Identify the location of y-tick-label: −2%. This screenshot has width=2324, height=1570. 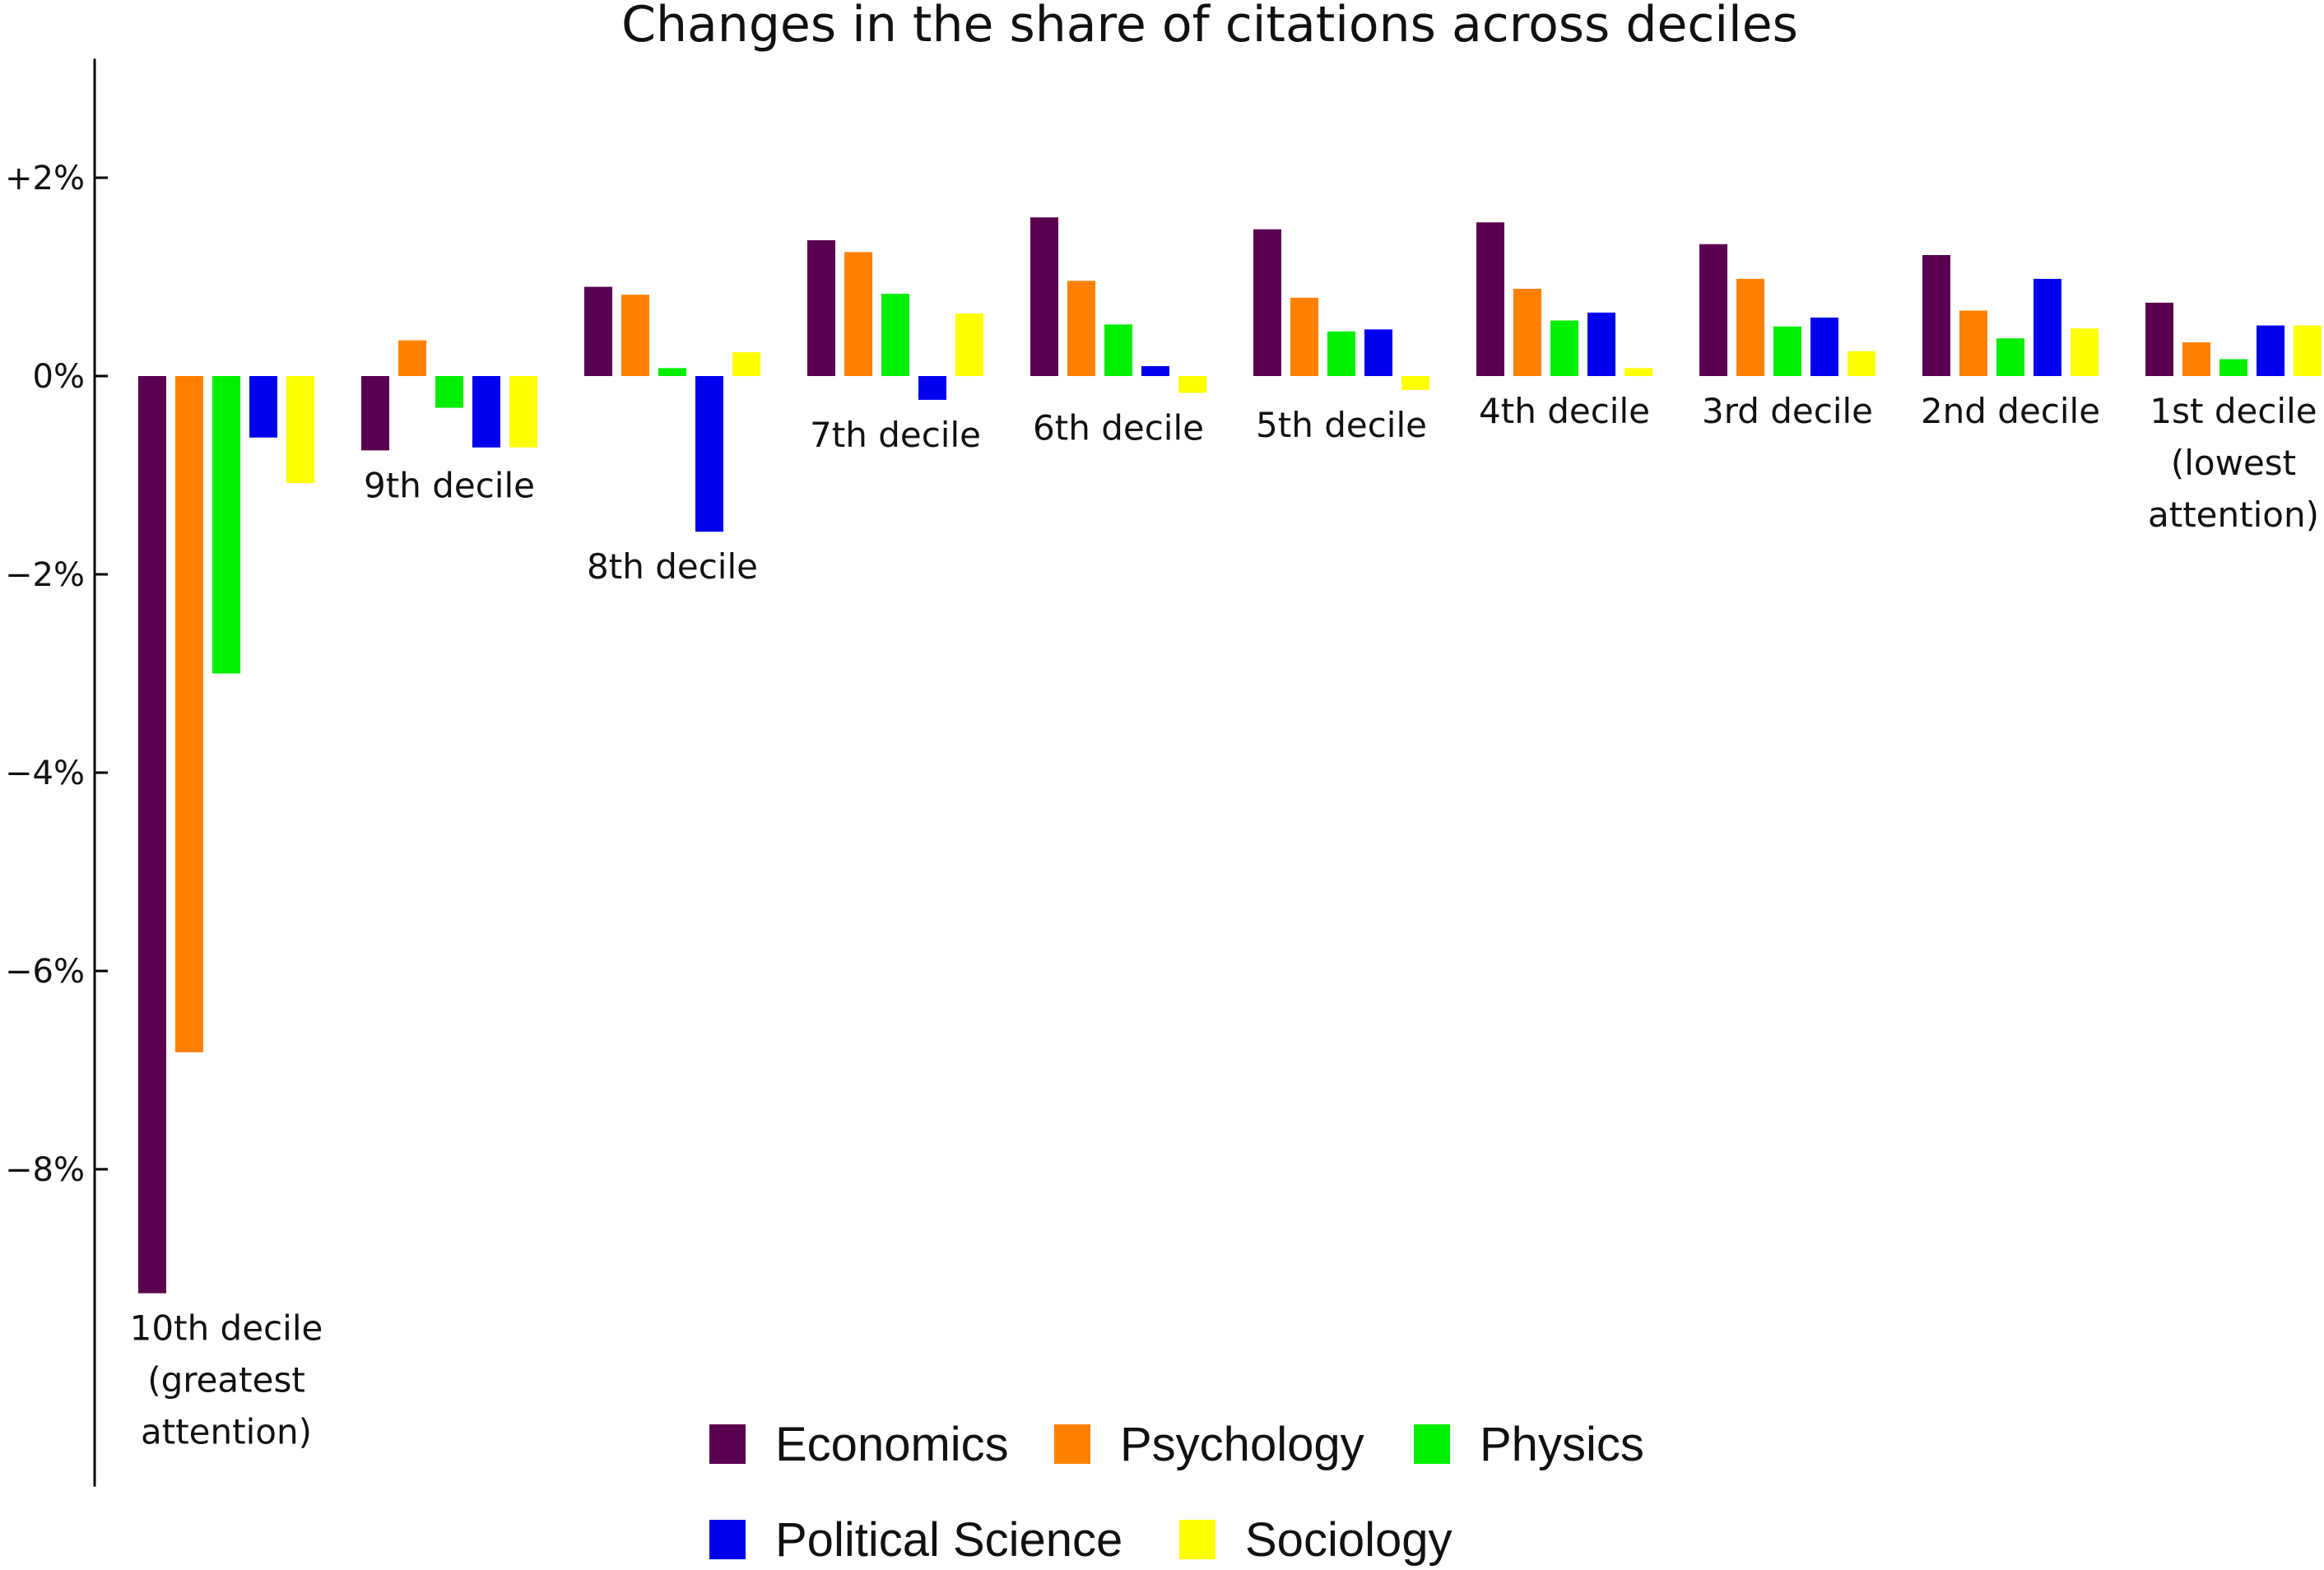
(45, 575).